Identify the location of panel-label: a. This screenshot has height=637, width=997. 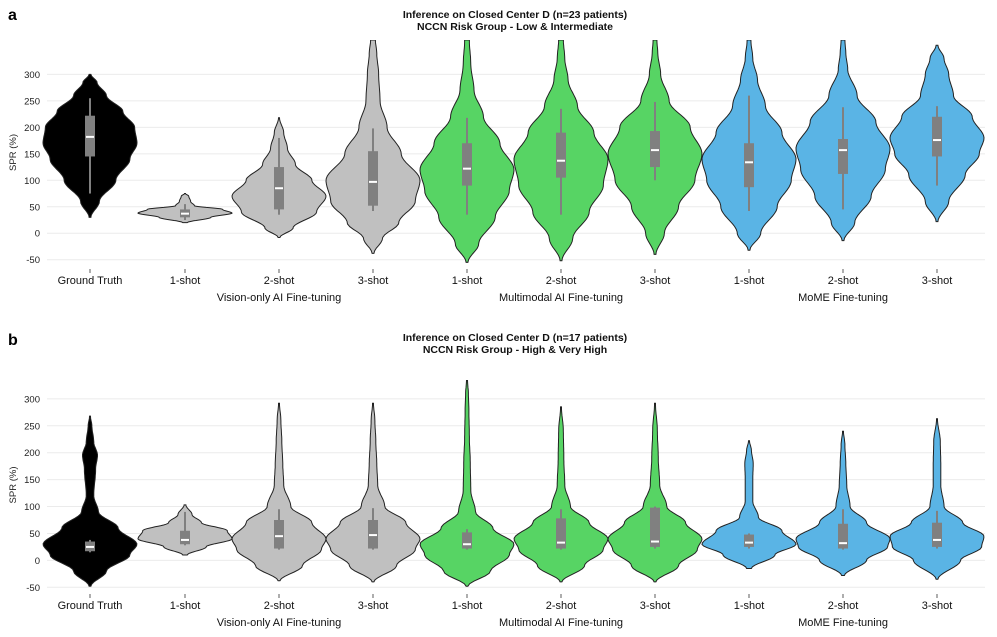
(12, 15).